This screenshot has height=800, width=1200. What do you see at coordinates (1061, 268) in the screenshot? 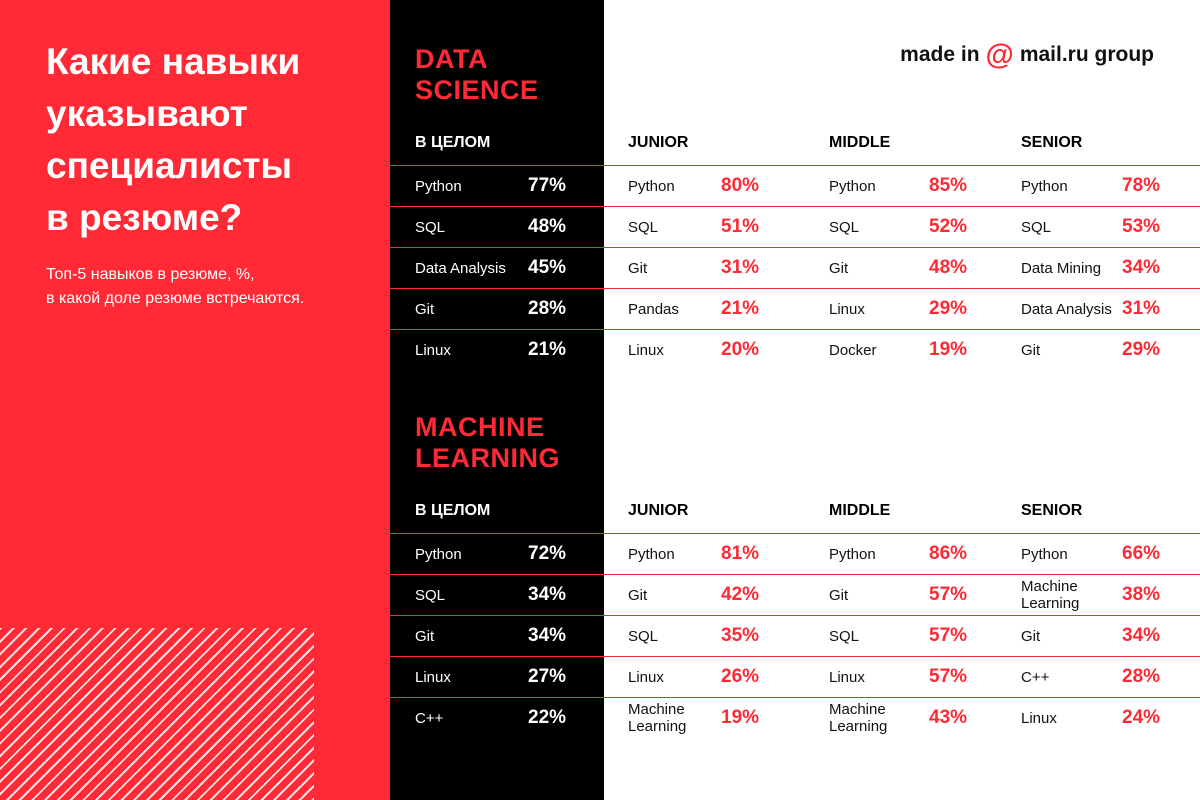
I see `skill-label: Data Mining` at bounding box center [1061, 268].